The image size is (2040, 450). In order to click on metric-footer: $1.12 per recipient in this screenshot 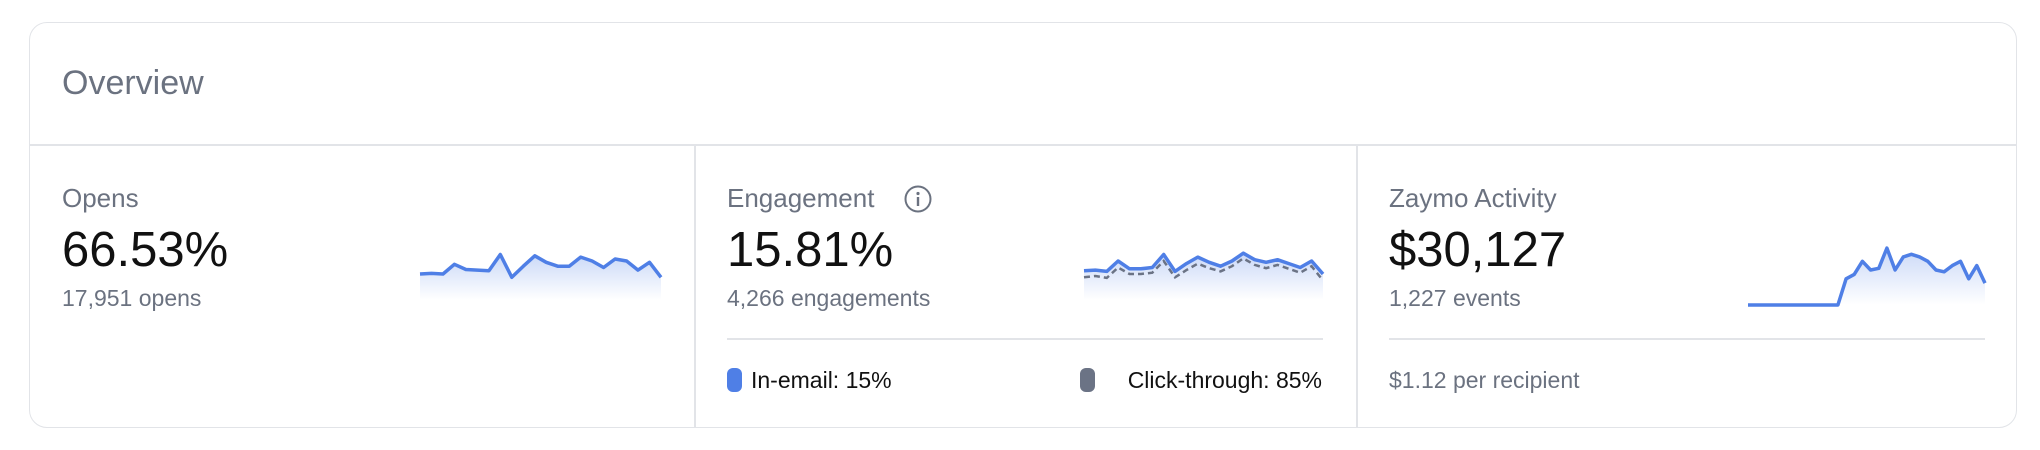, I will do `click(1484, 380)`.